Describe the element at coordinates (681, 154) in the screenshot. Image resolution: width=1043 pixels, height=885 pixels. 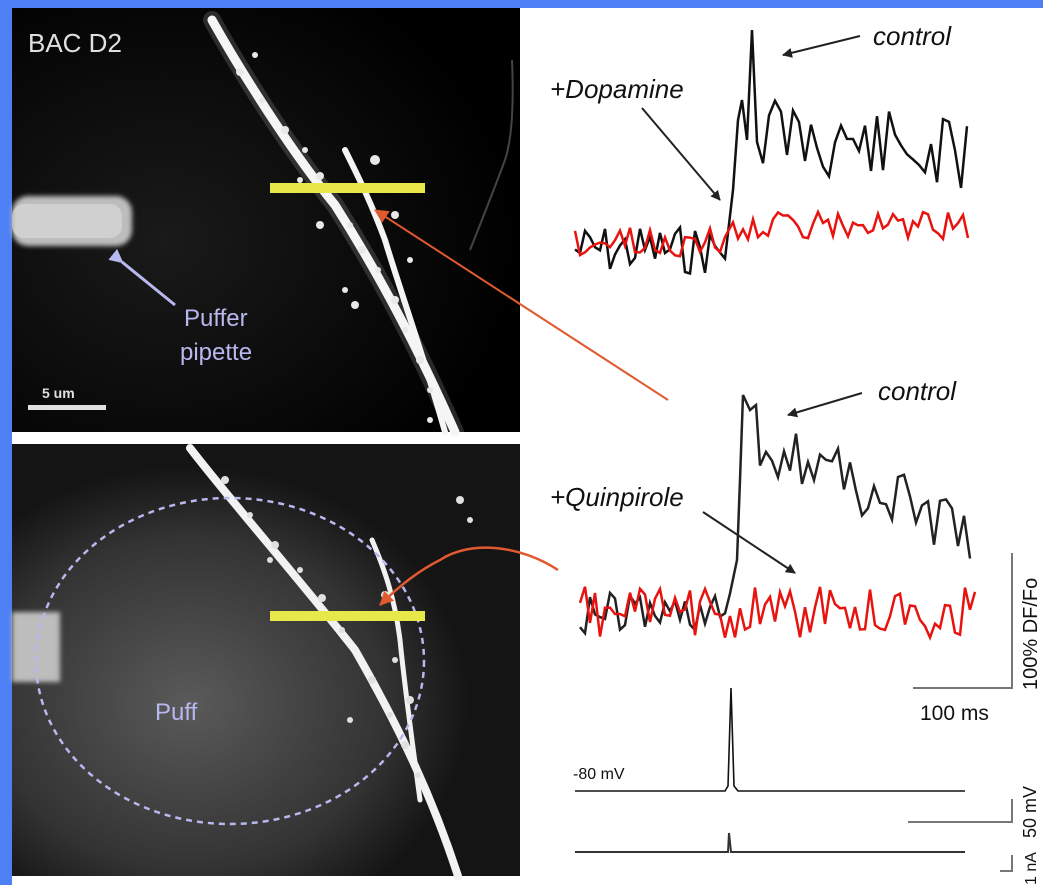
I see `drug-arrow-top` at that location.